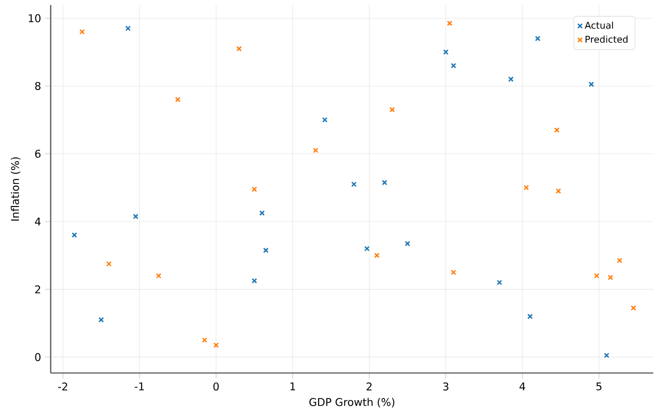  Describe the element at coordinates (293, 386) in the screenshot. I see `x-tick-label: 1` at that location.